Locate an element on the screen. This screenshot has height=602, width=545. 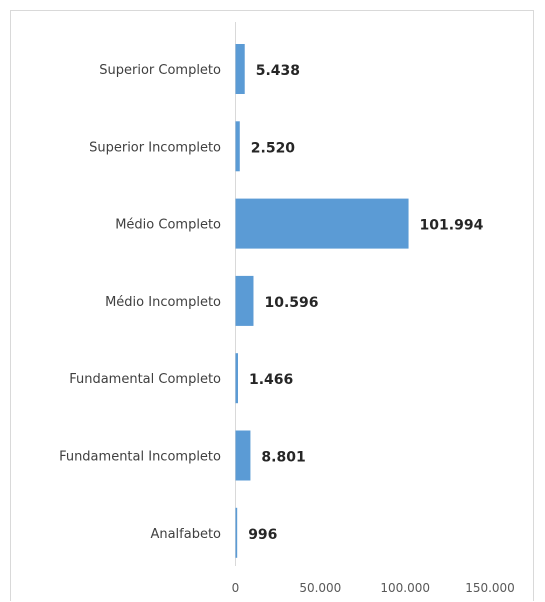
value-label: 1.466 is located at coordinates (271, 380).